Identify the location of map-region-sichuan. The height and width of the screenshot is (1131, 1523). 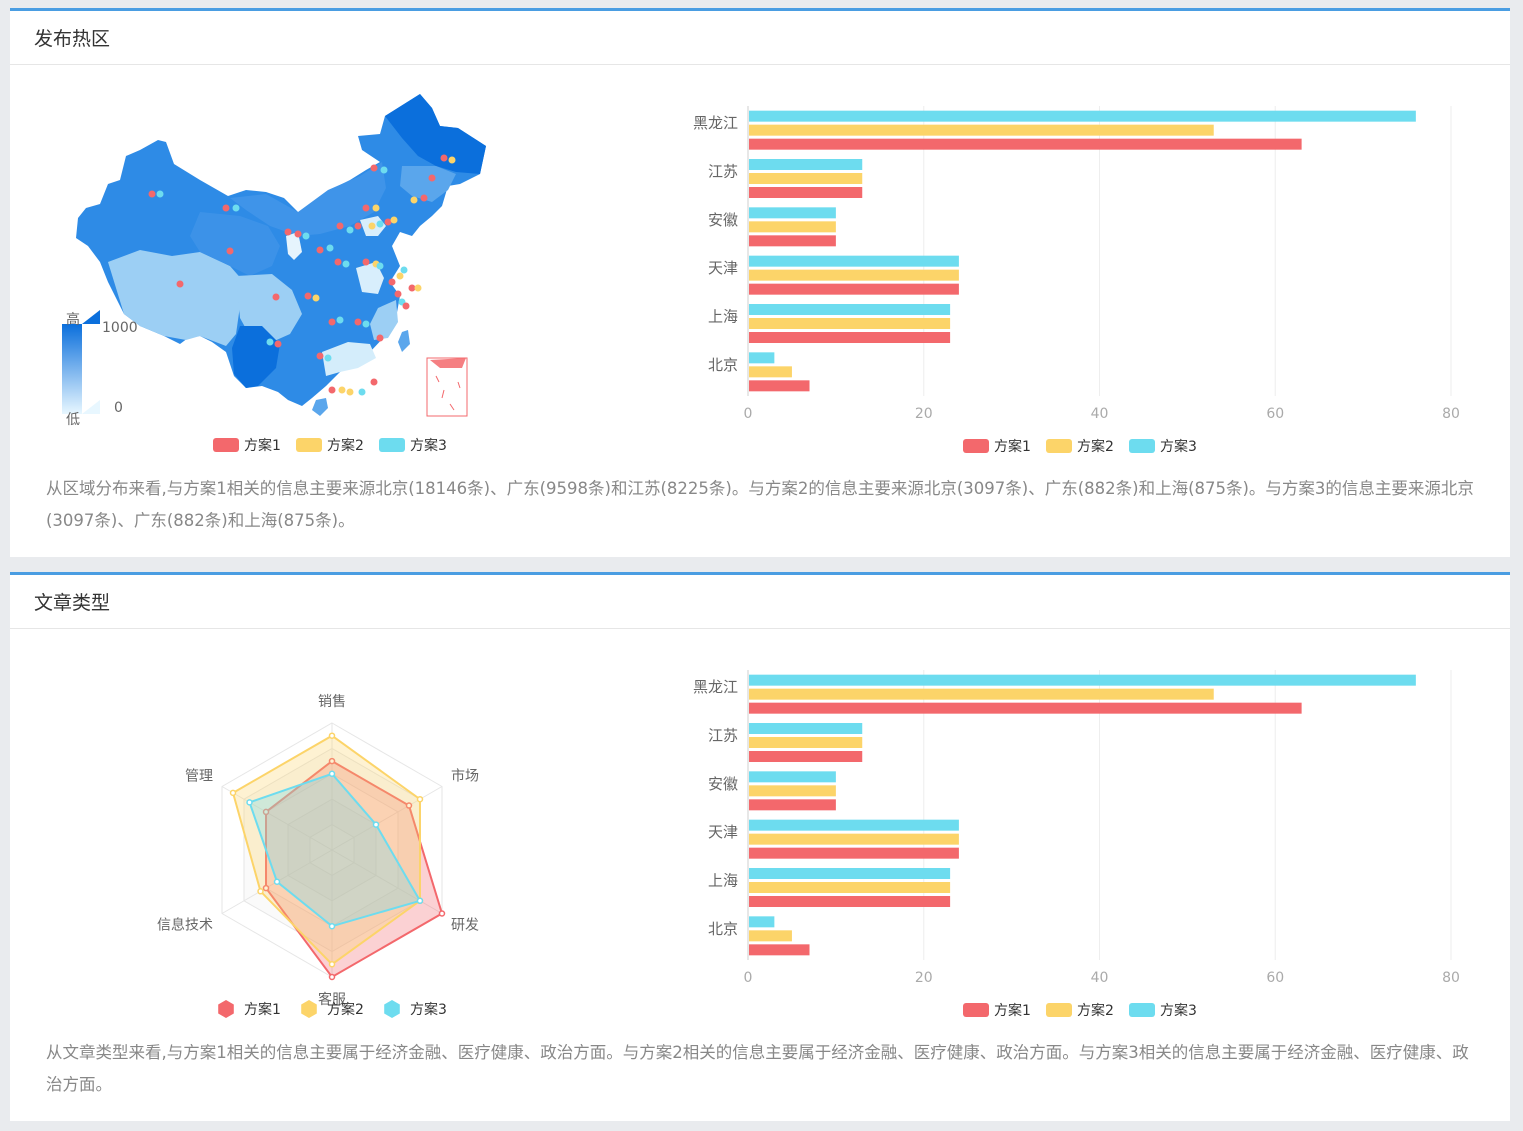
(269, 308).